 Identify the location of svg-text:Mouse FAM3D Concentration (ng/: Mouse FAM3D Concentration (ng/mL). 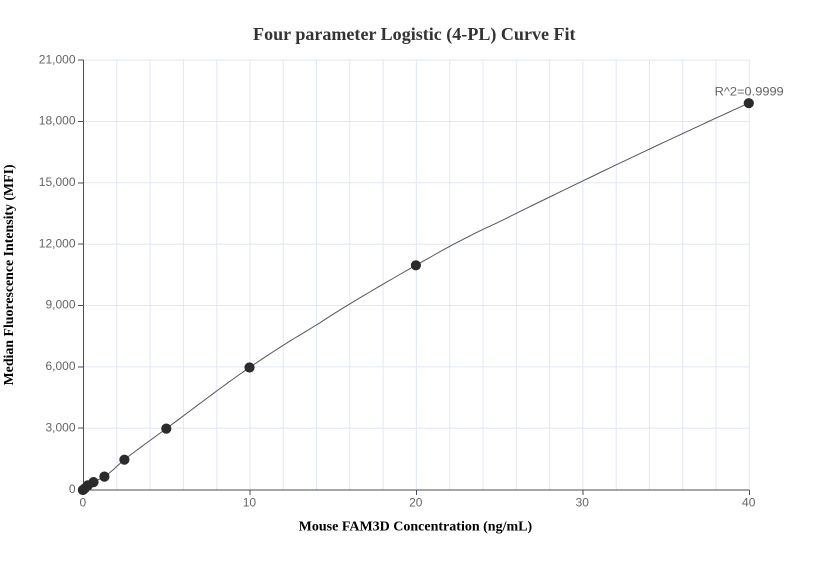
(416, 527).